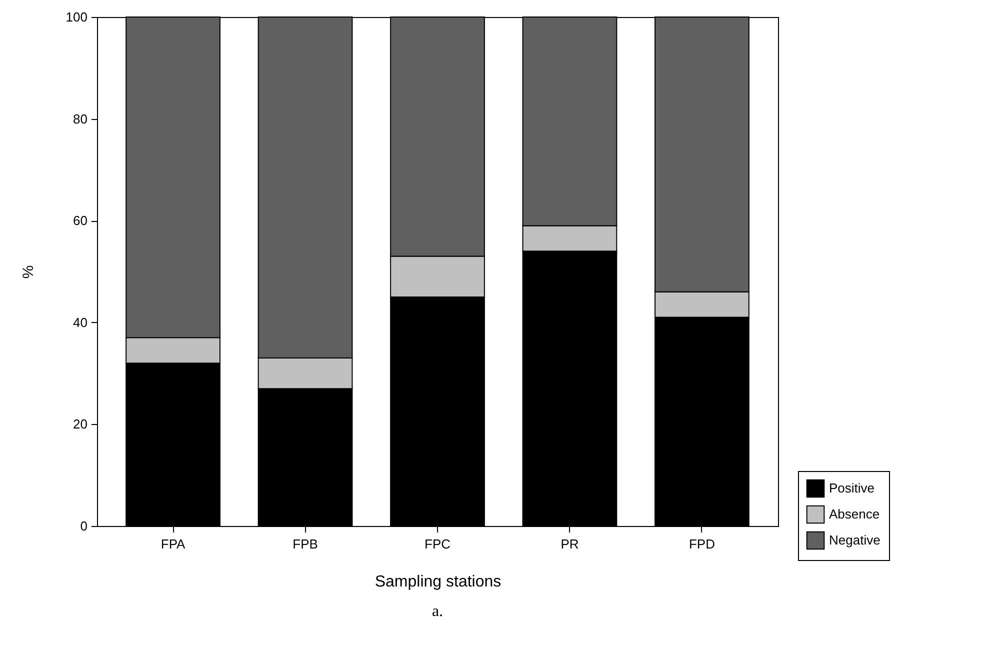 Image resolution: width=993 pixels, height=652 pixels. I want to click on legend-label: Positive, so click(852, 488).